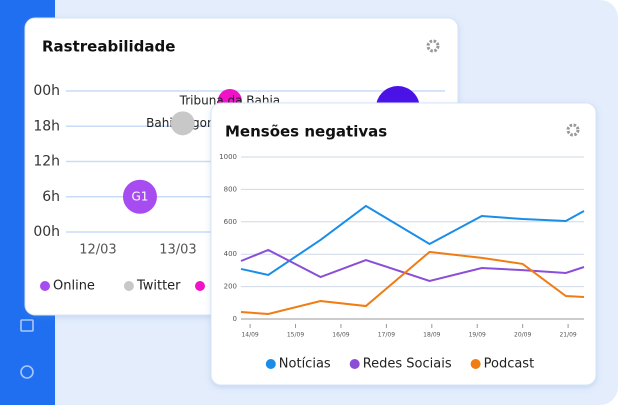 This screenshot has height=409, width=618. What do you see at coordinates (27, 325) in the screenshot?
I see `icon-calendar` at bounding box center [27, 325].